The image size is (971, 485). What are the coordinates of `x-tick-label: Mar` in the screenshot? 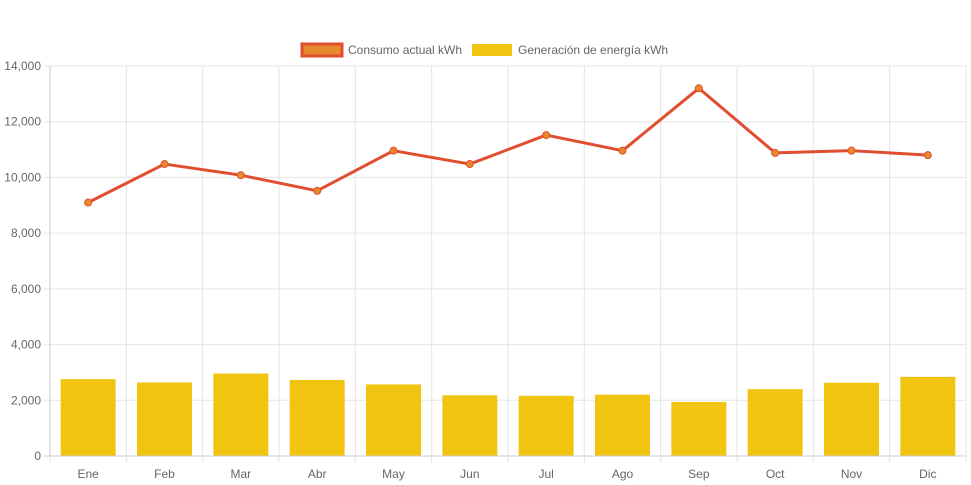 It's located at (240, 474).